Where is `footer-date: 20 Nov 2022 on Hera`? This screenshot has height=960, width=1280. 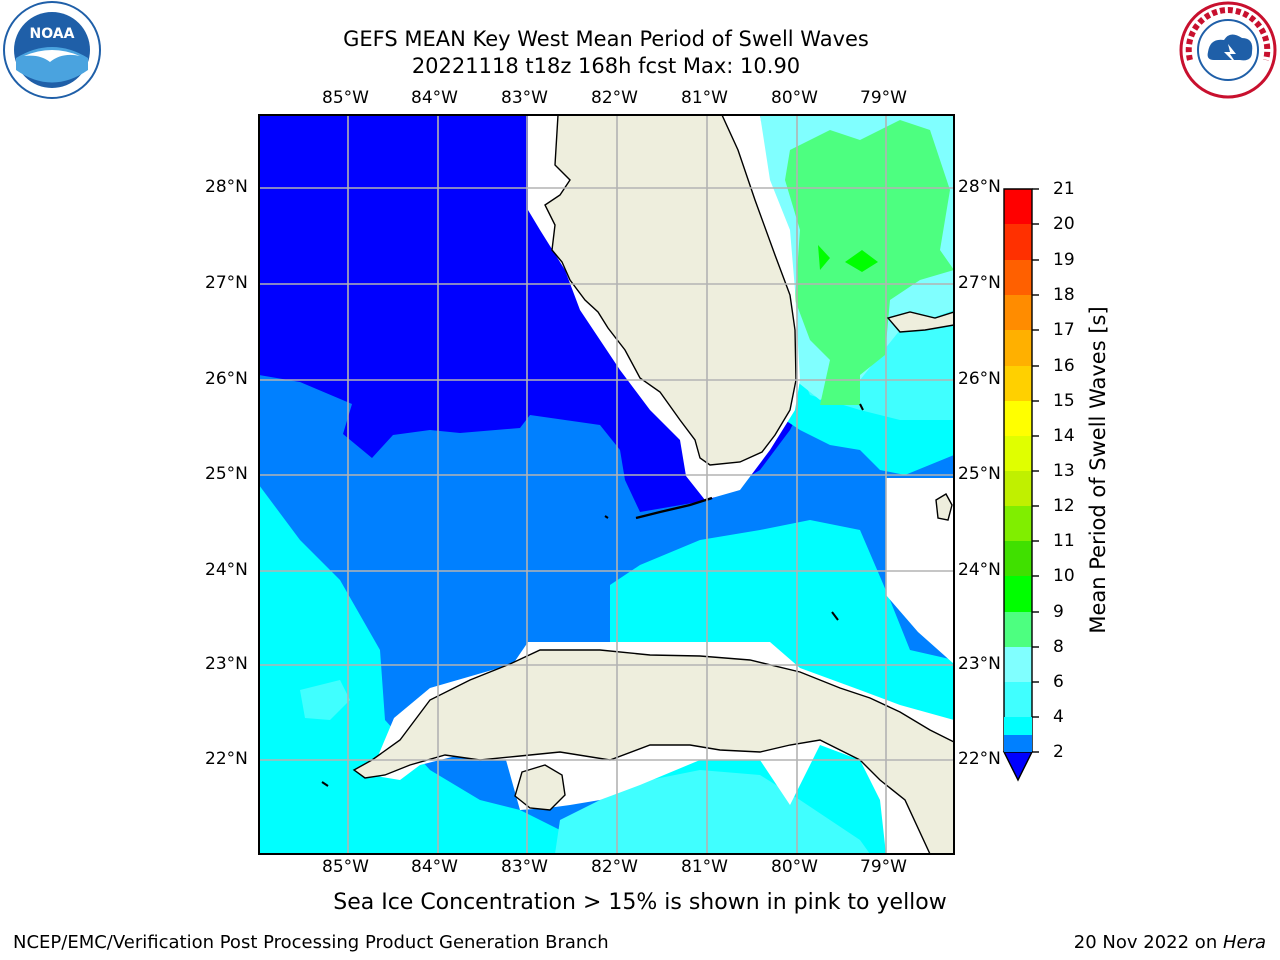
footer-date: 20 Nov 2022 on Hera is located at coordinates (1170, 942).